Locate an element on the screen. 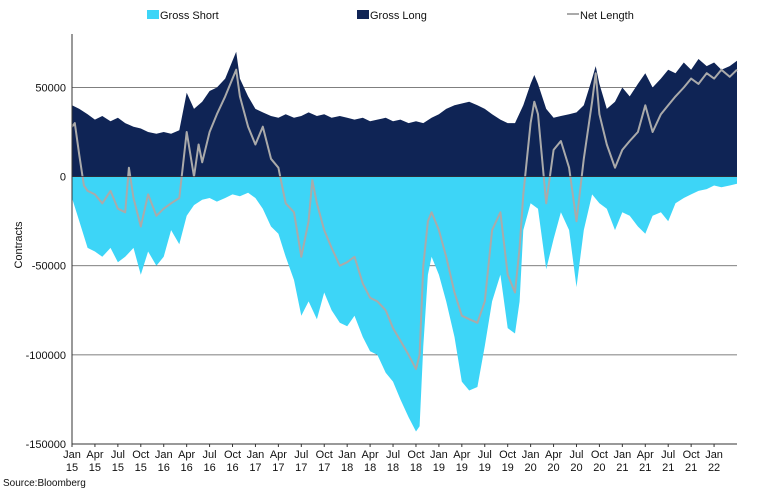  y-tick-label: -100000 is located at coordinates (46, 356).